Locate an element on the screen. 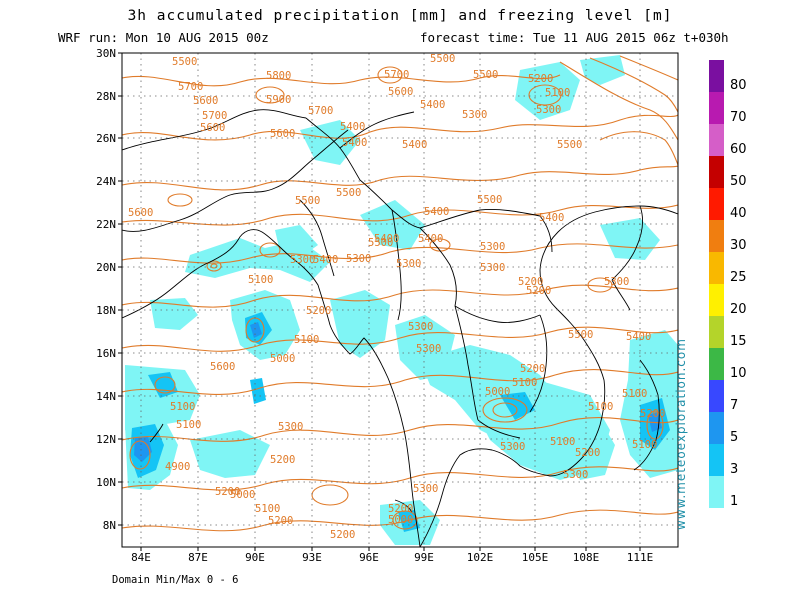 Image resolution: width=800 pixels, height=600 pixels. lat-label: 14N is located at coordinates (106, 396).